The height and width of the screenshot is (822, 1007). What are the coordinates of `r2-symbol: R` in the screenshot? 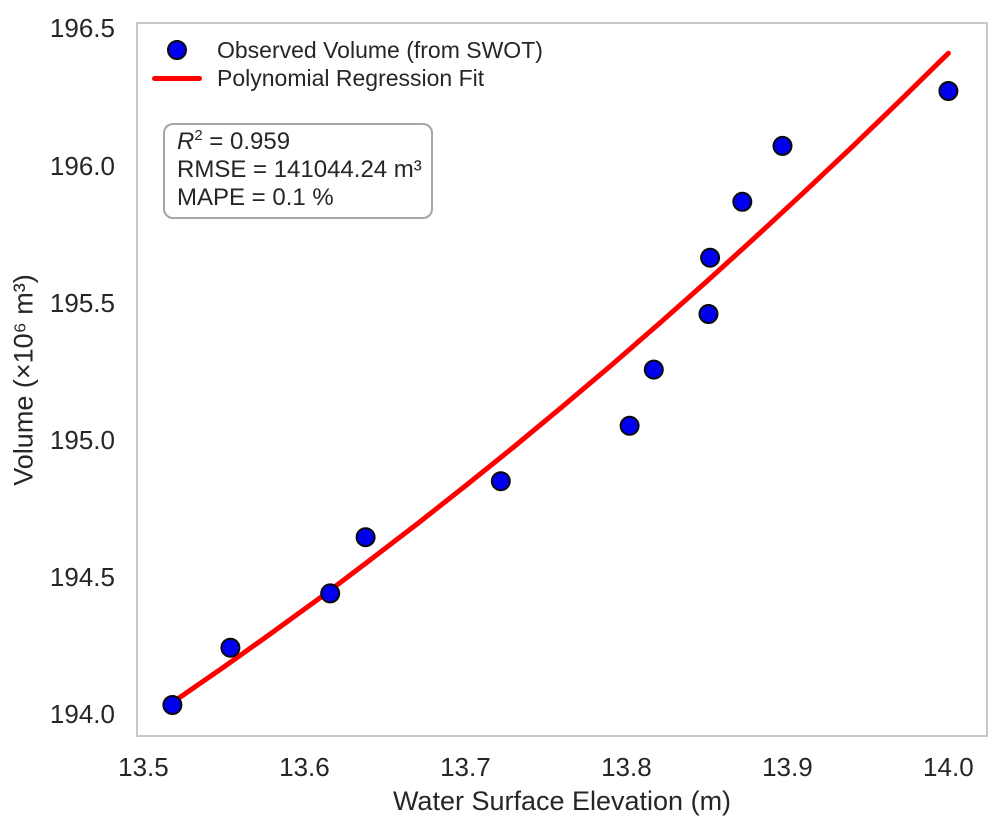 It's located at (186, 141).